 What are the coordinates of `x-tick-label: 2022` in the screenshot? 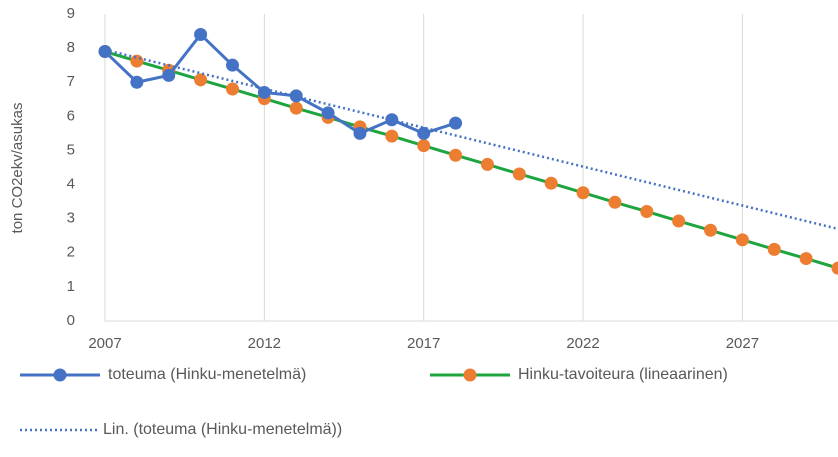 It's located at (582, 343).